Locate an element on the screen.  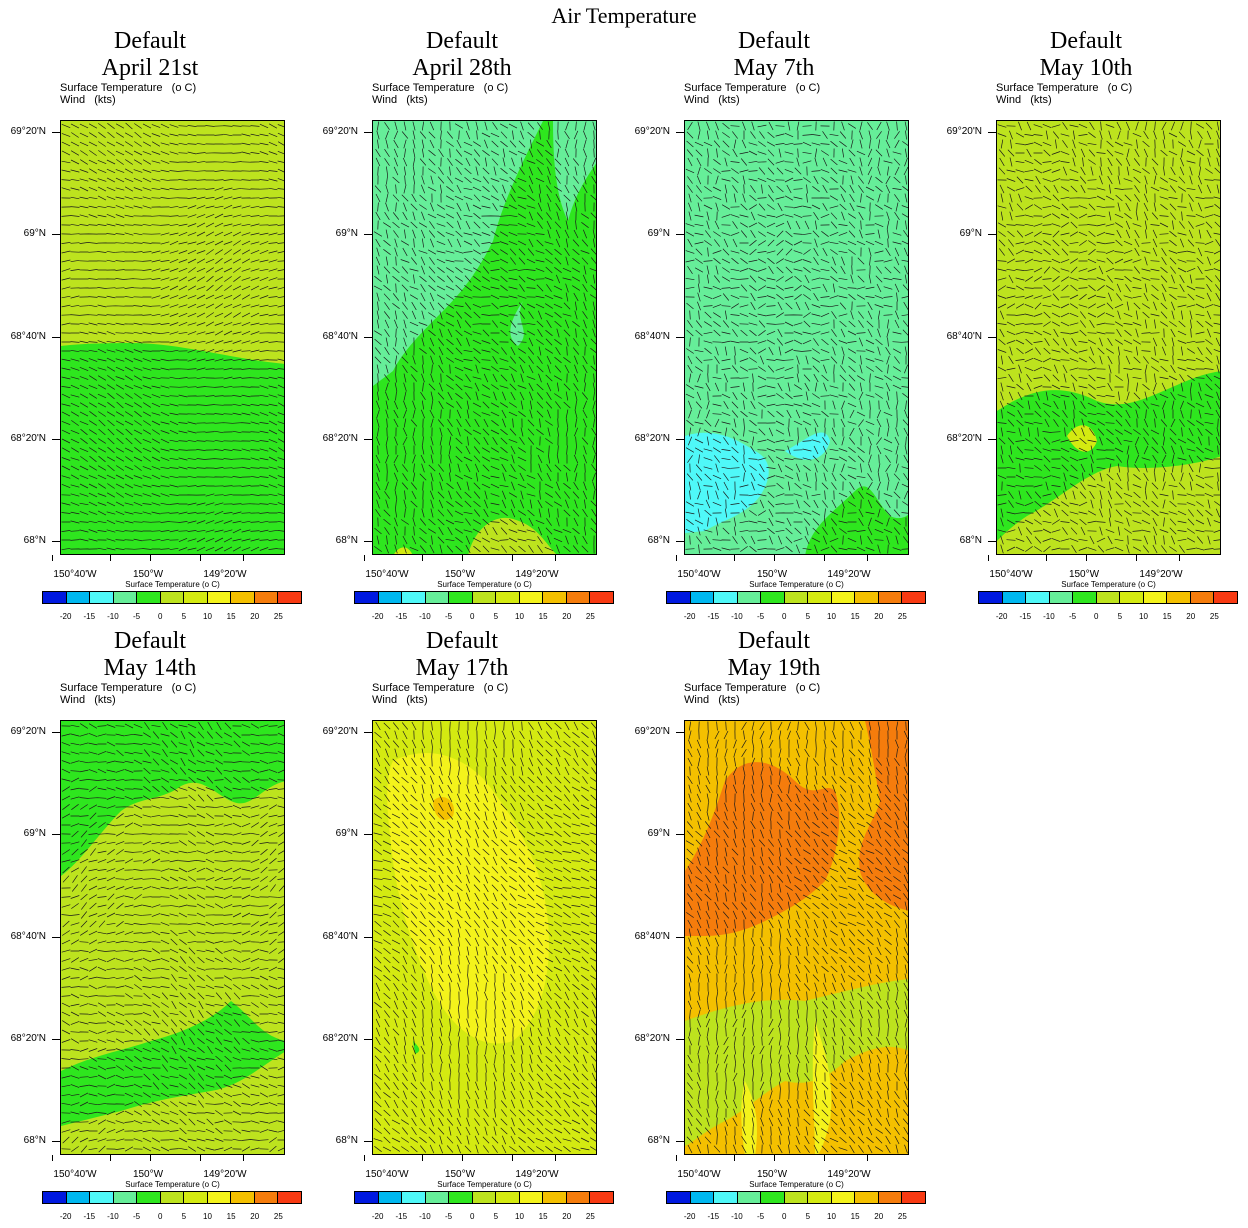
colorbar-level-label: -15 is located at coordinates (713, 1216).